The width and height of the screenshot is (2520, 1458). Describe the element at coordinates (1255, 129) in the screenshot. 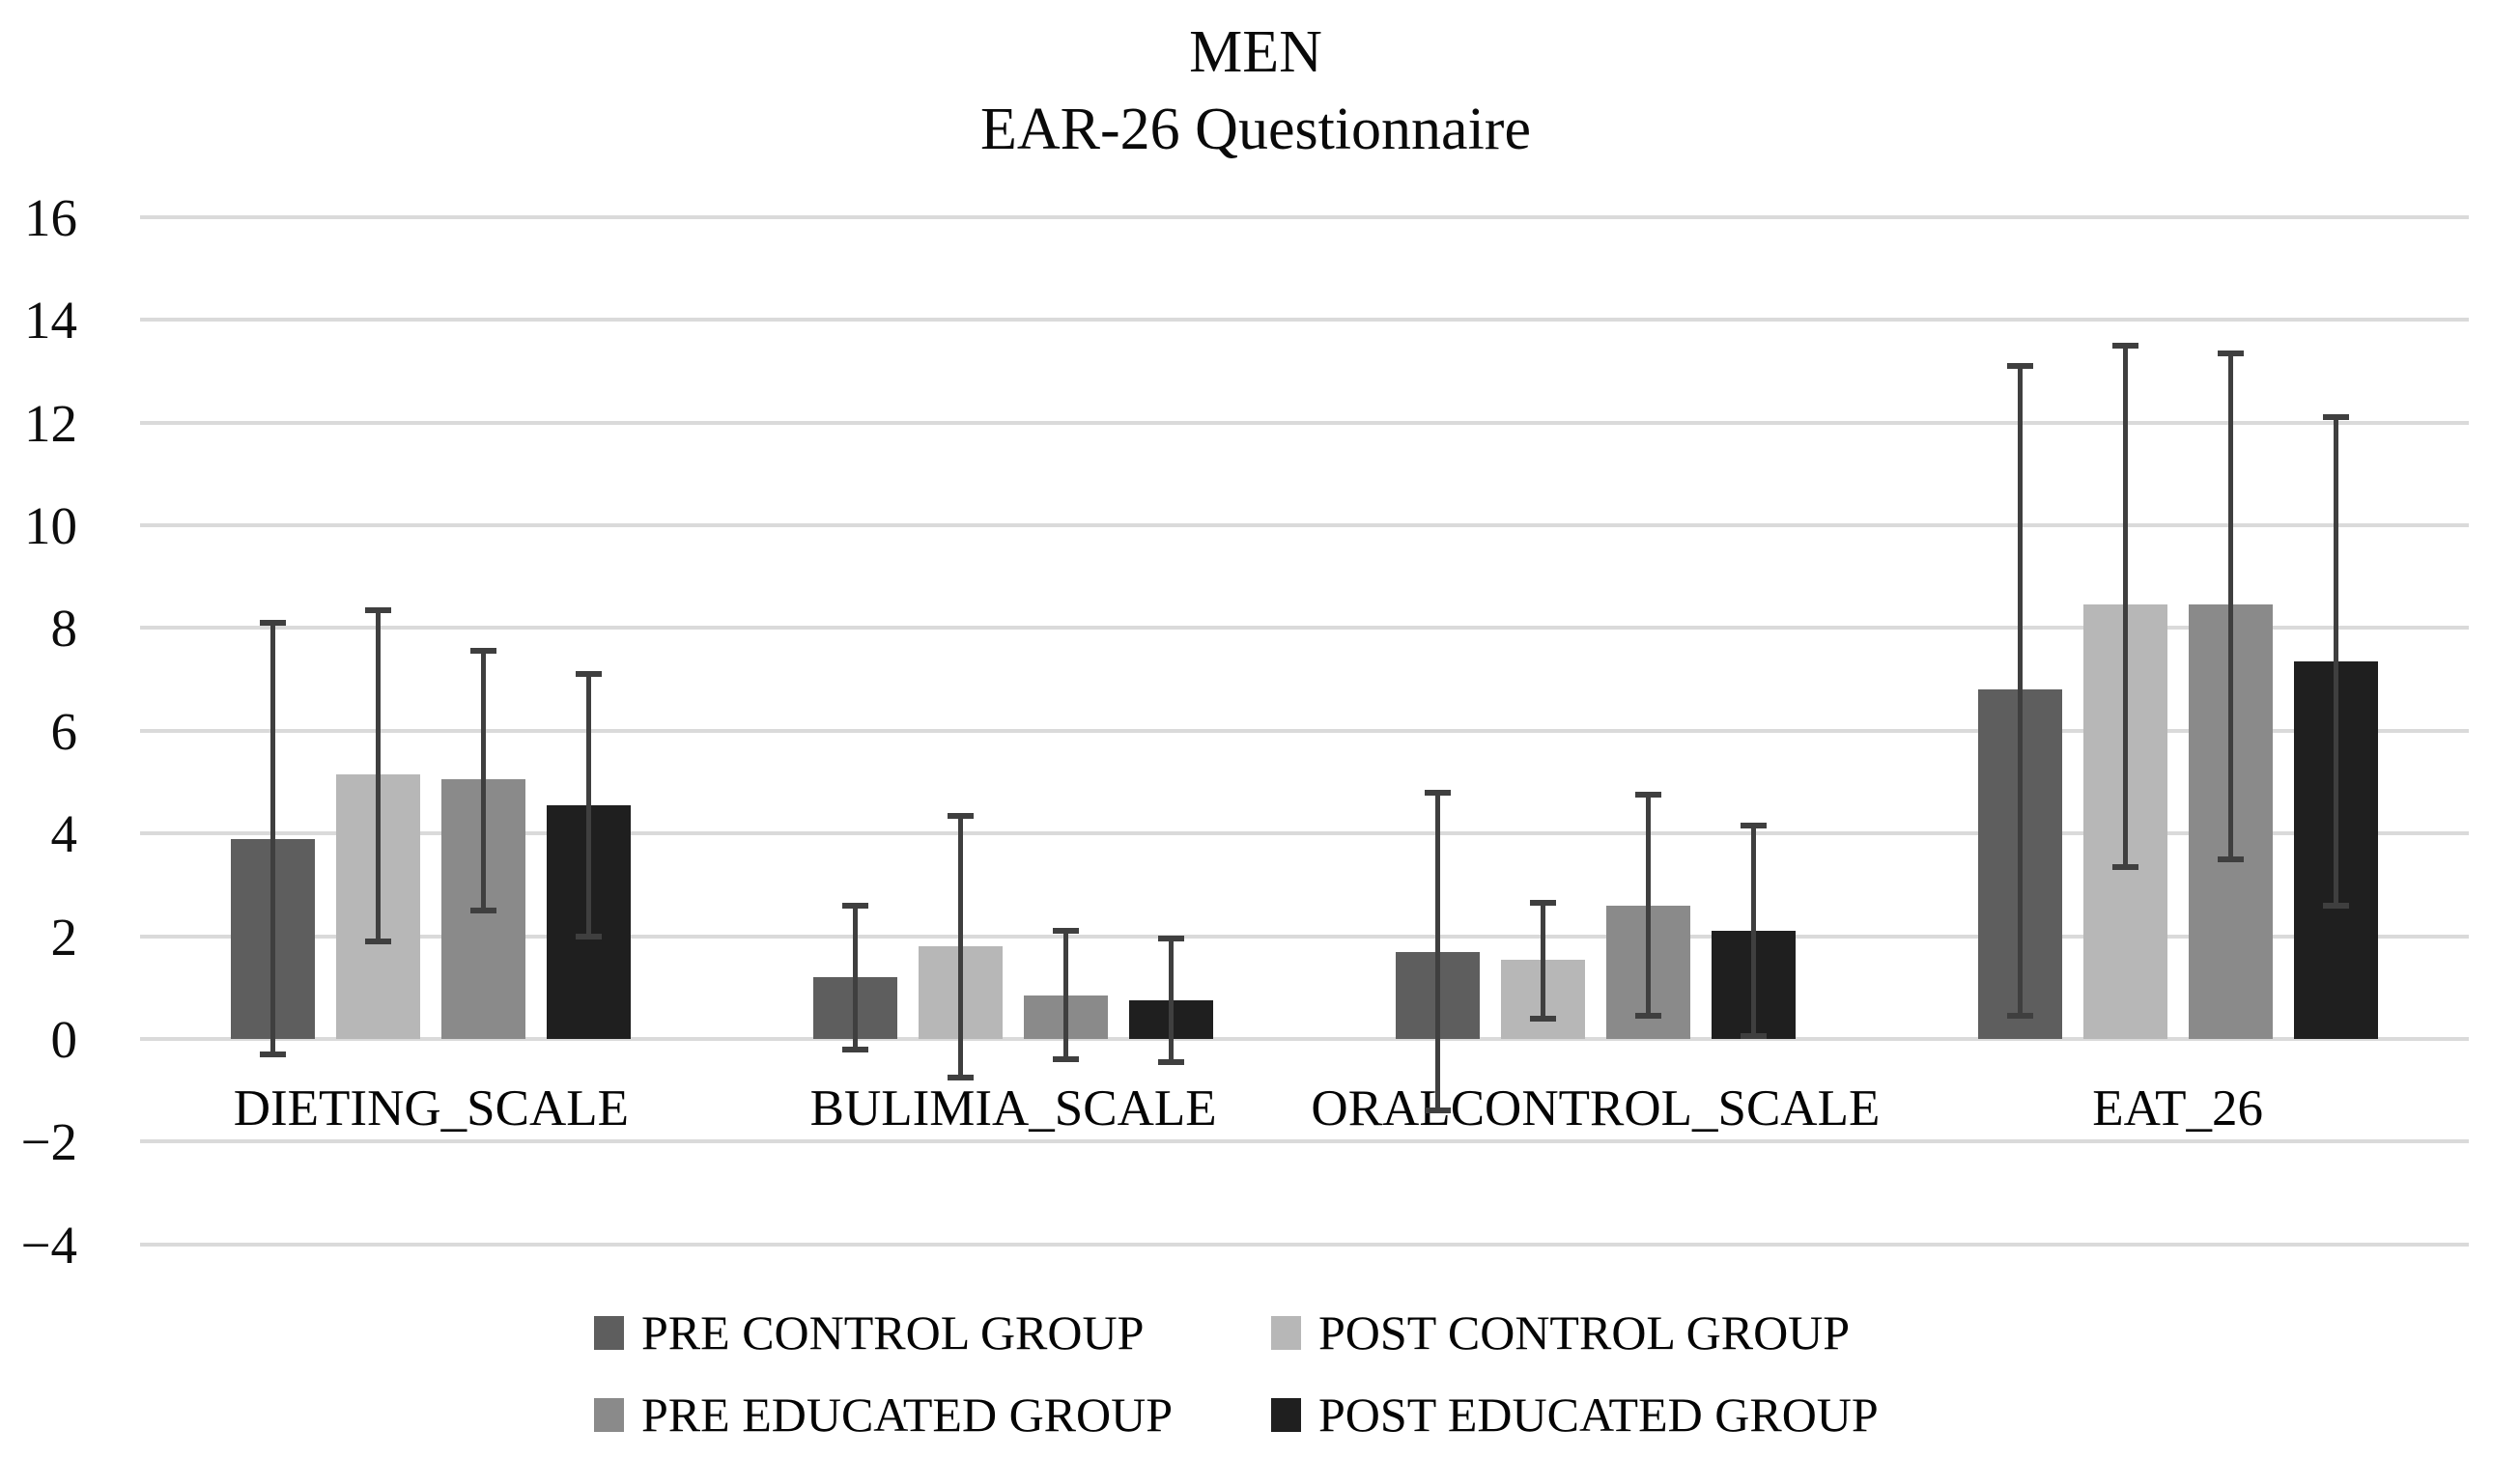

I see `chart-title-line2: EAR-26 Questionnaire` at that location.